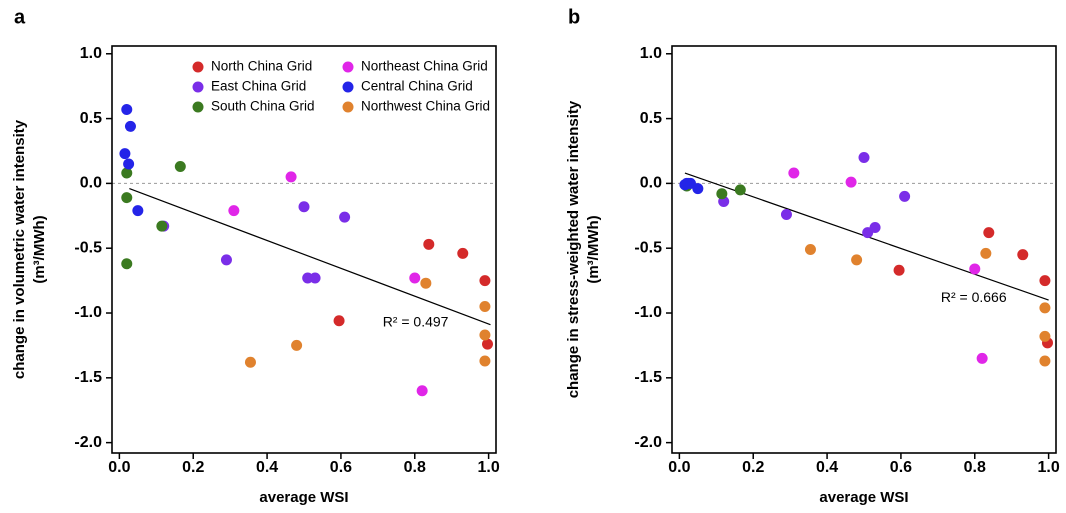 Image resolution: width=1066 pixels, height=513 pixels. What do you see at coordinates (19, 249) in the screenshot?
I see `y-axis-label: change in volumetric water intensity` at bounding box center [19, 249].